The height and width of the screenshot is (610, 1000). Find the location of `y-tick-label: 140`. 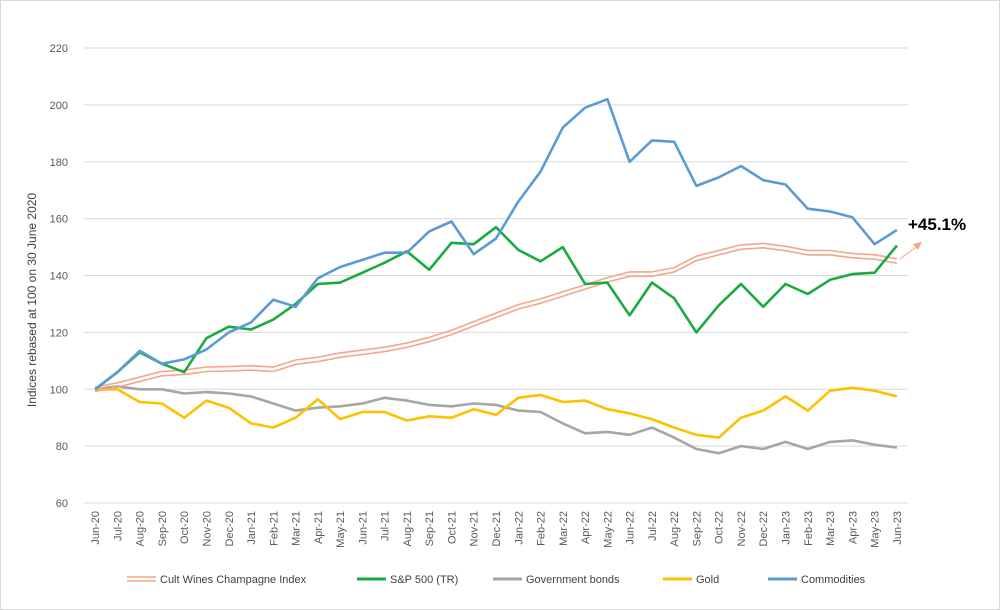

y-tick-label: 140 is located at coordinates (59, 277).